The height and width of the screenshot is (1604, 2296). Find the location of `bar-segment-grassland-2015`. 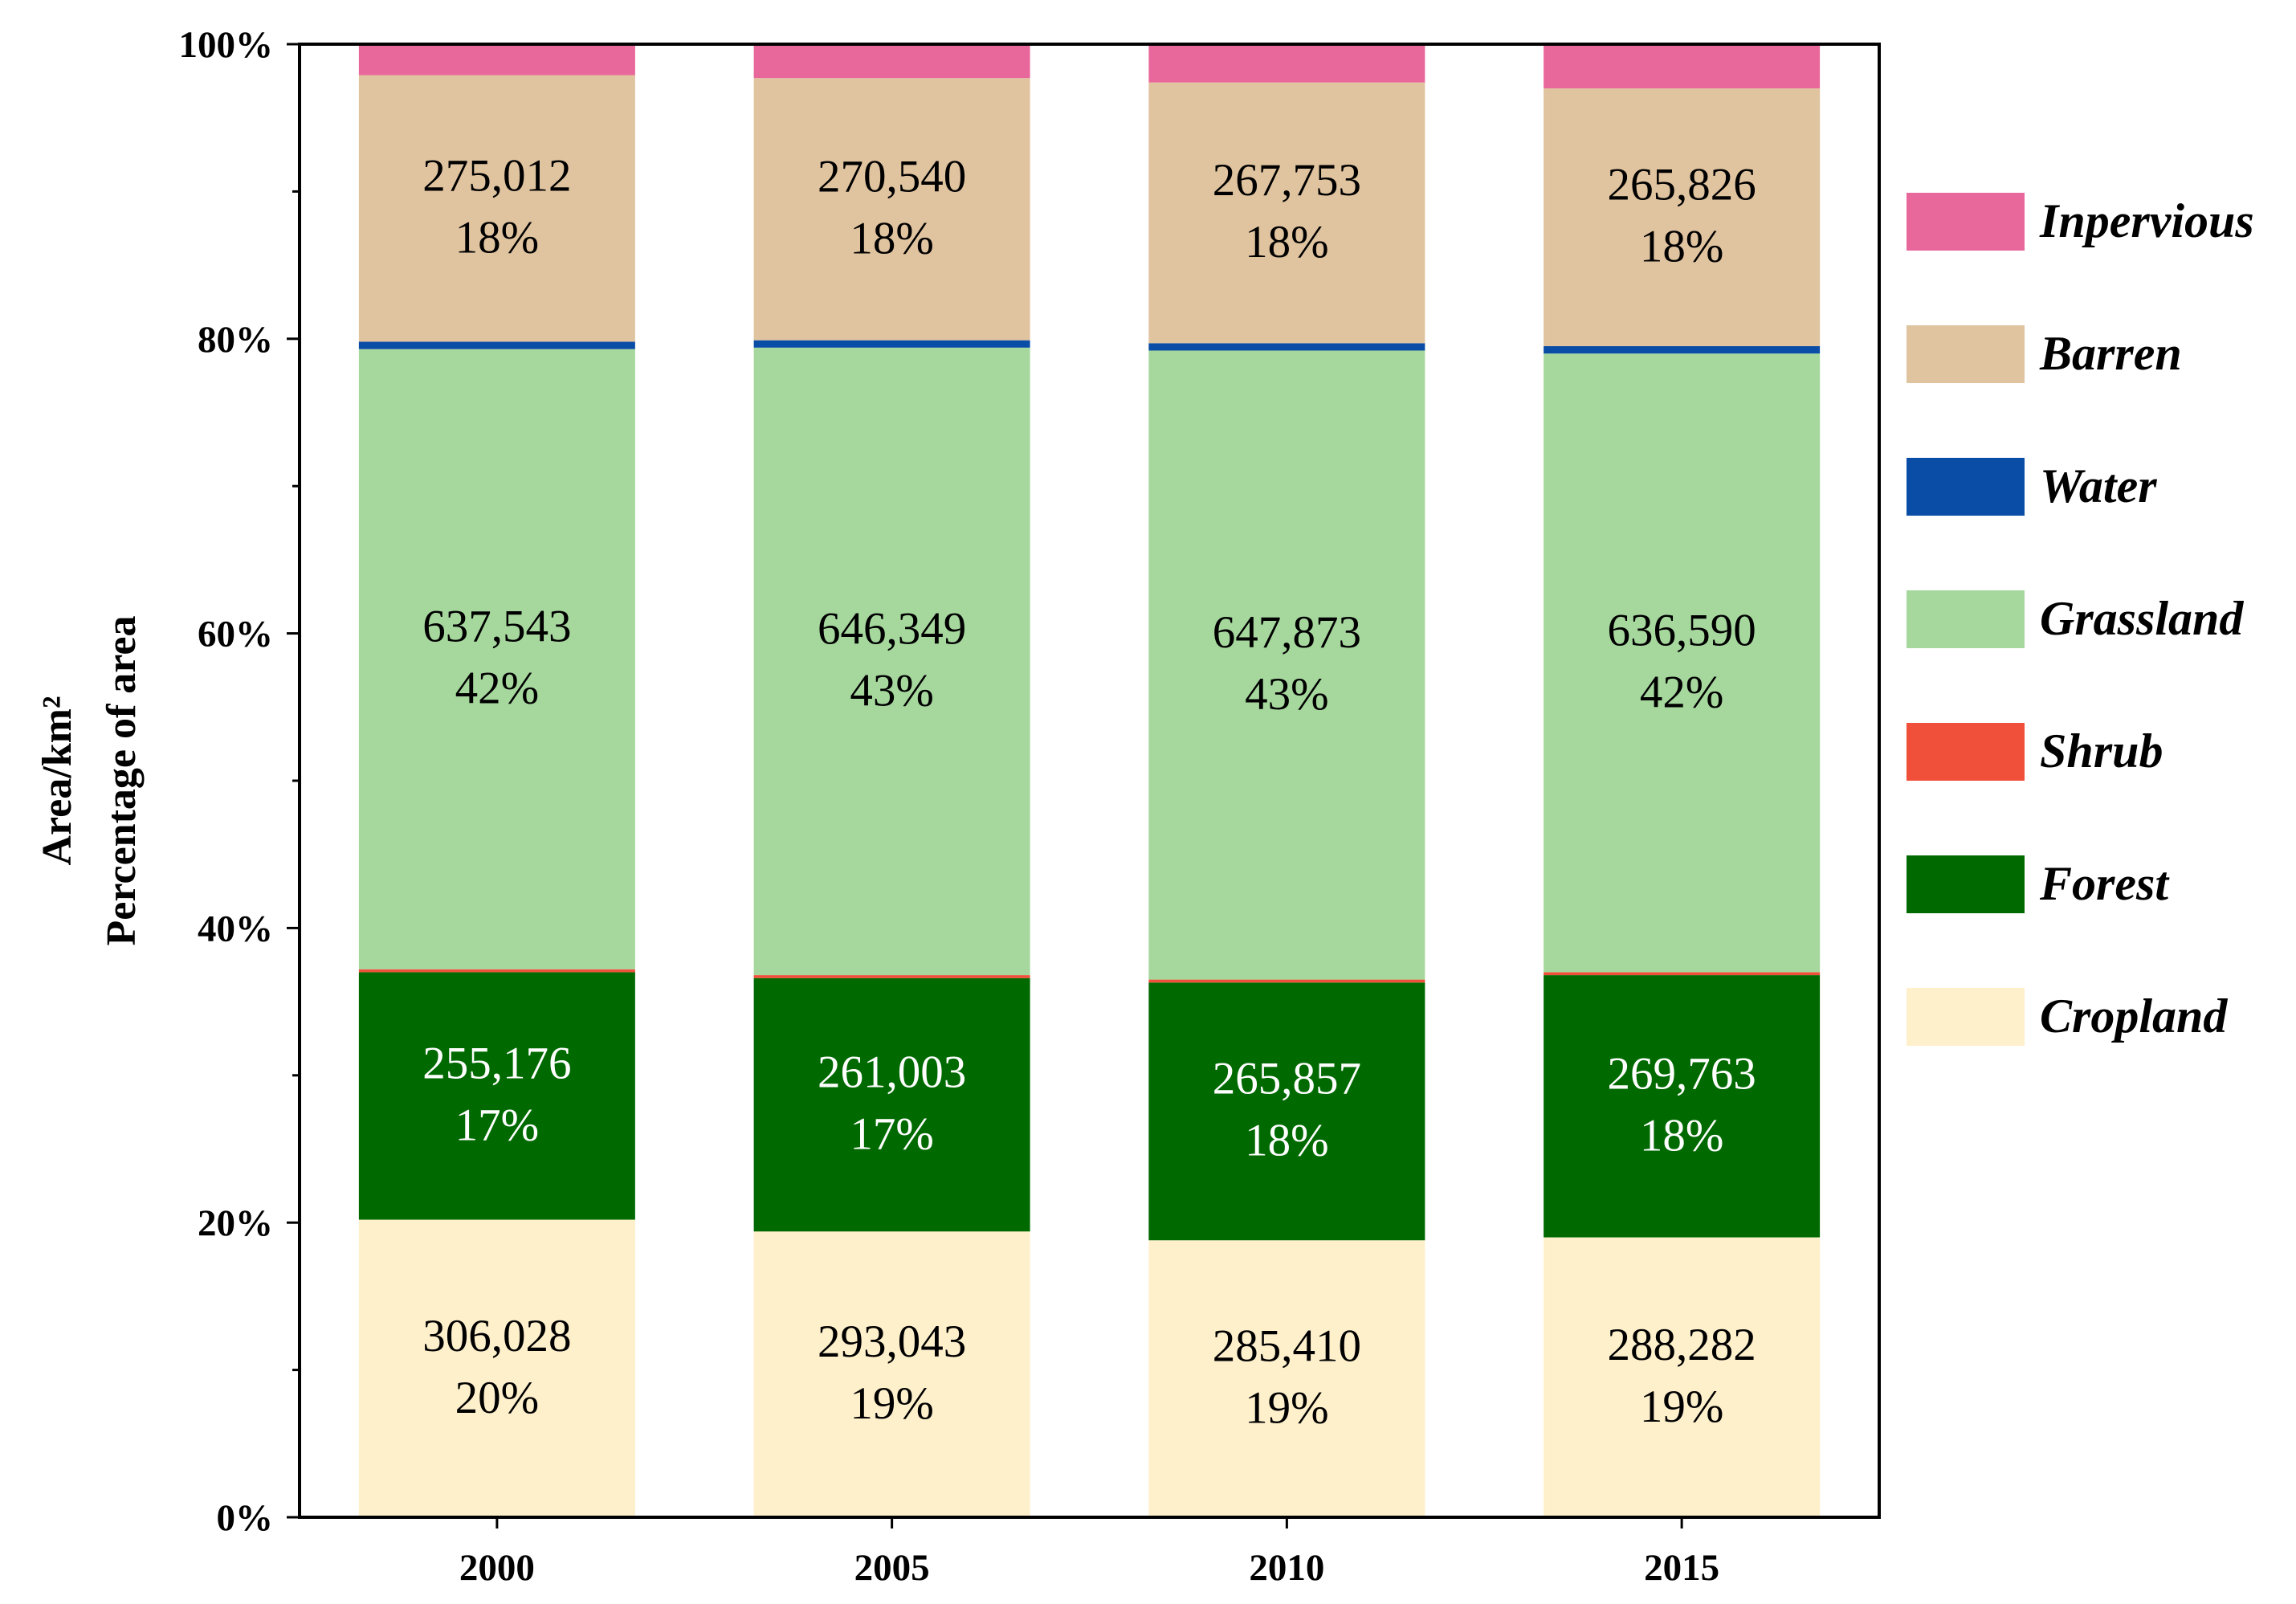

bar-segment-grassland-2015 is located at coordinates (1683, 663).